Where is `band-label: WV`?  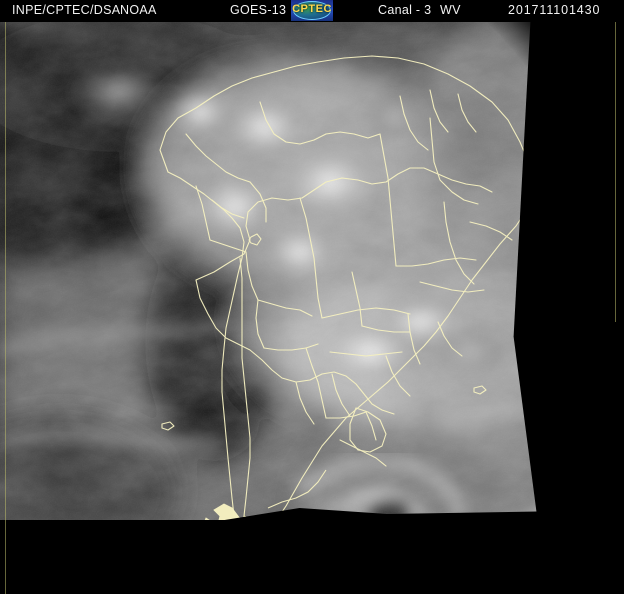
band-label: WV is located at coordinates (450, 10).